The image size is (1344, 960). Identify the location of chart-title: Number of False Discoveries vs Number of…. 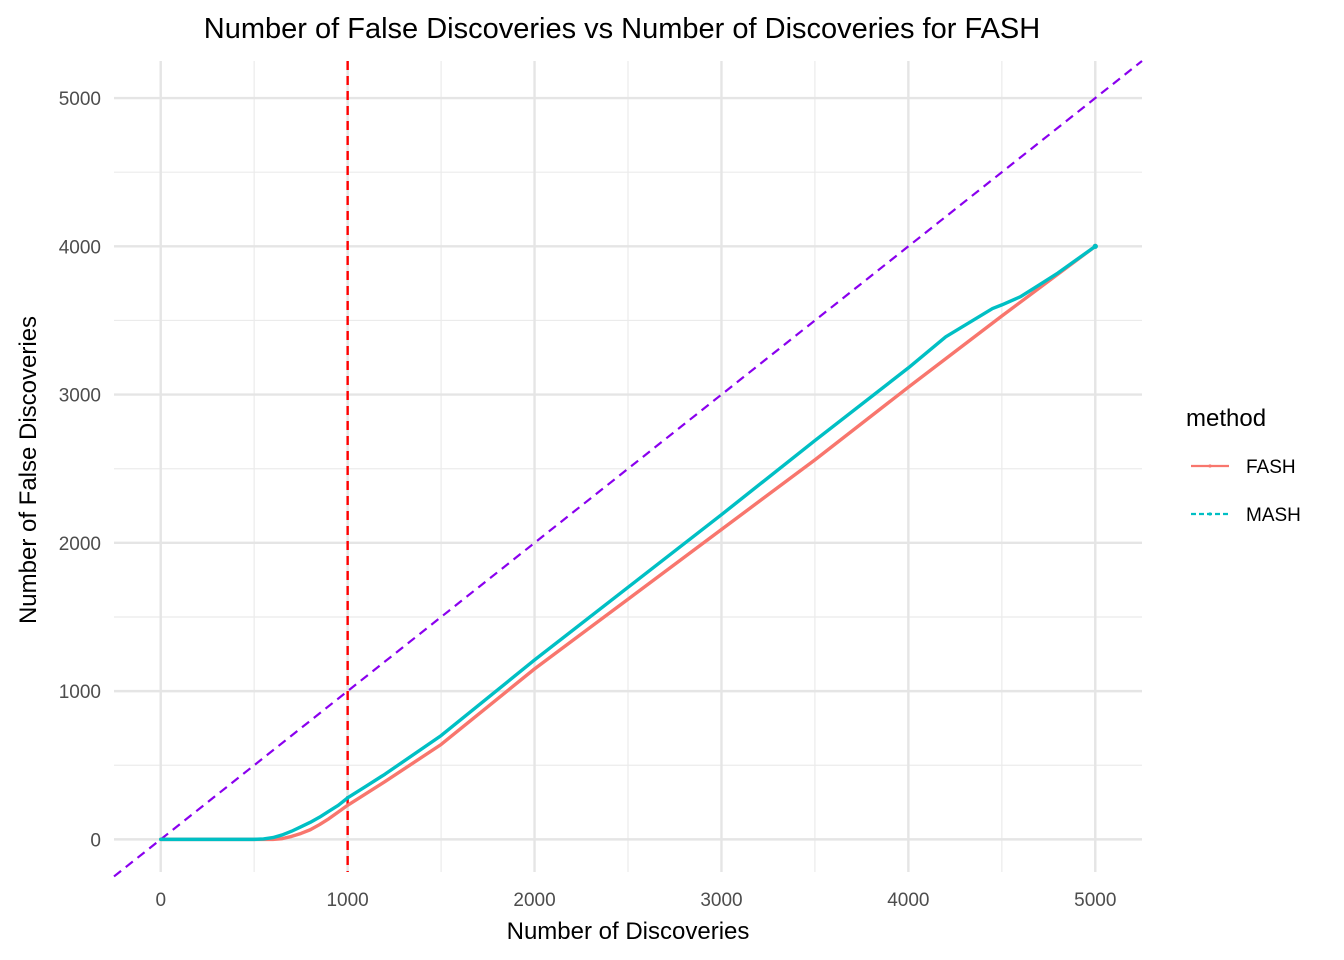
(622, 29).